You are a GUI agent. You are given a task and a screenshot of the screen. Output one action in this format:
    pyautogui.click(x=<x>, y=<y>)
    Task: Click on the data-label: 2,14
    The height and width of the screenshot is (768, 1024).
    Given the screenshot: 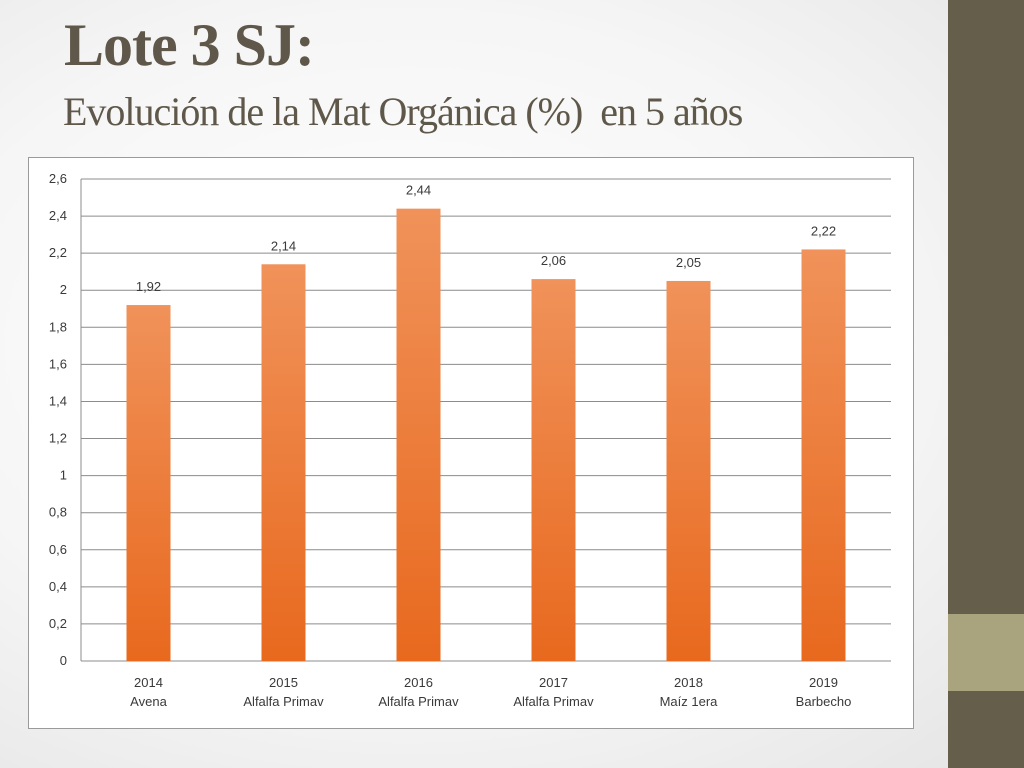 What is the action you would take?
    pyautogui.click(x=283, y=245)
    